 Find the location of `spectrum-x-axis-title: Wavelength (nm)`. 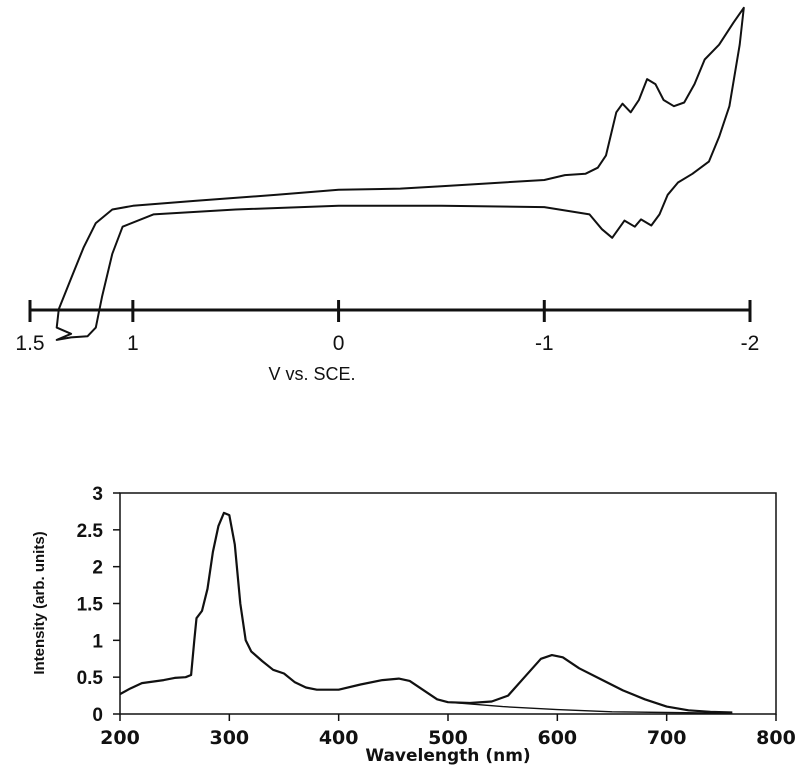

spectrum-x-axis-title: Wavelength (nm) is located at coordinates (447, 755).